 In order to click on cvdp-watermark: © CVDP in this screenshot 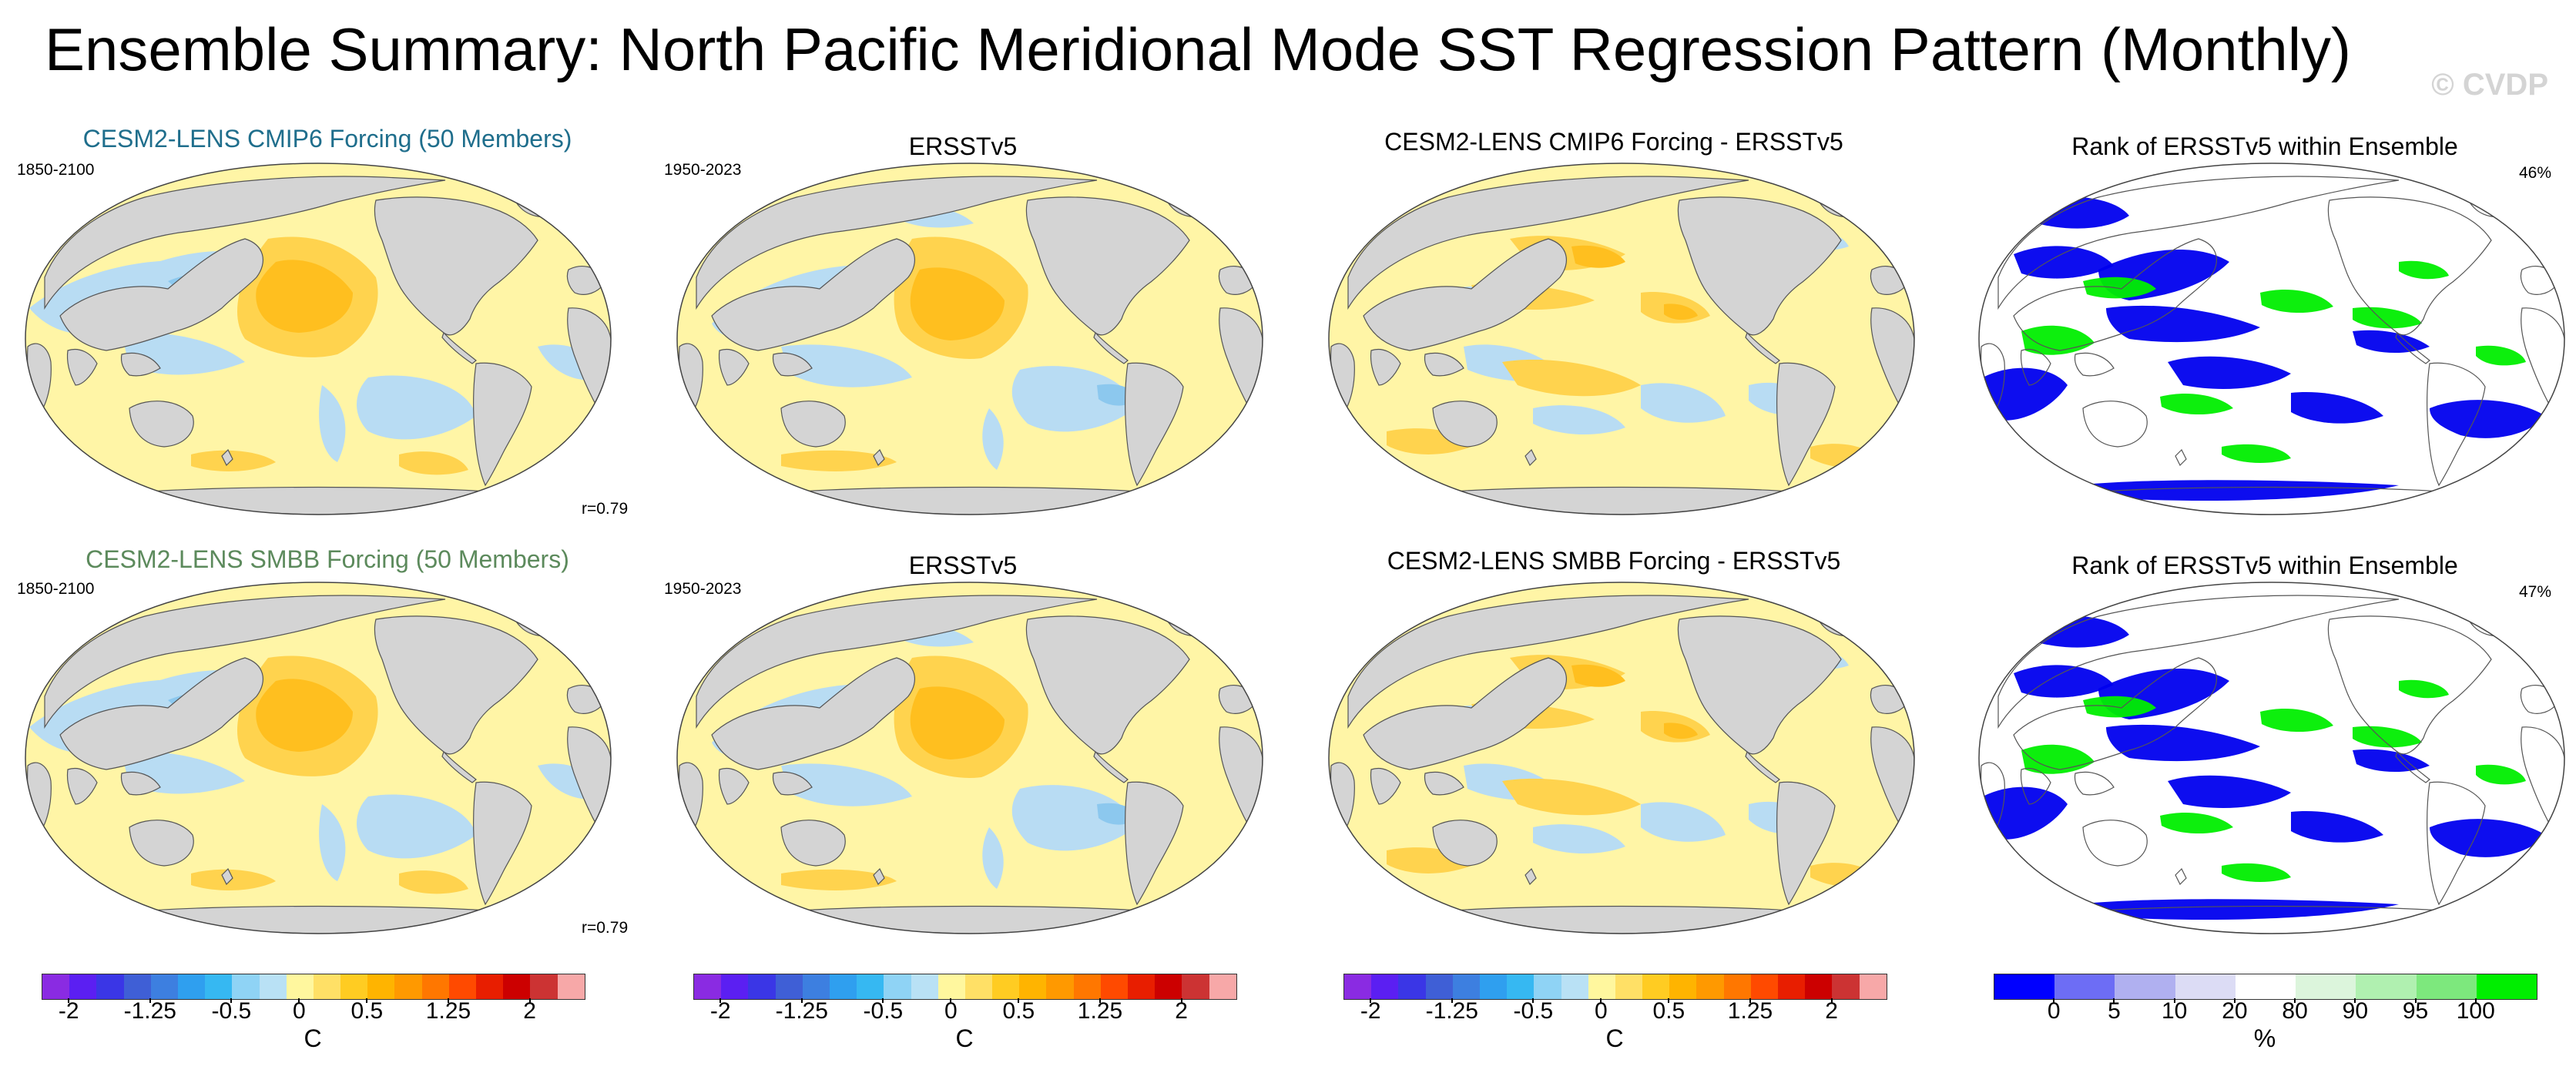, I will do `click(2489, 85)`.